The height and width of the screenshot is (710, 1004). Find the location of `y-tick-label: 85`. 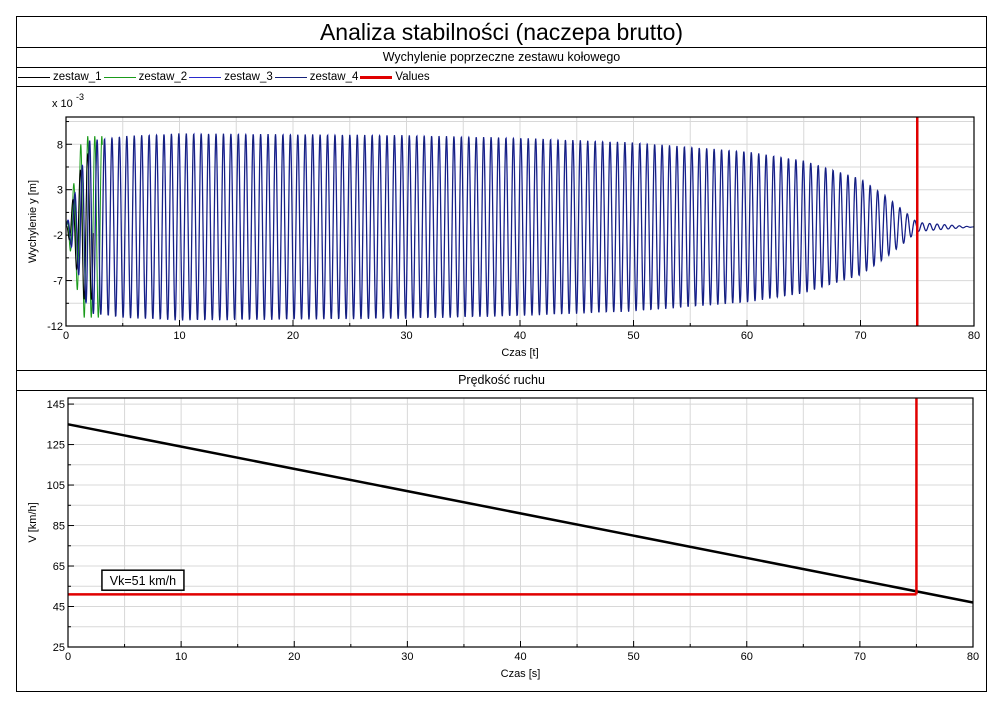

y-tick-label: 85 is located at coordinates (59, 527).